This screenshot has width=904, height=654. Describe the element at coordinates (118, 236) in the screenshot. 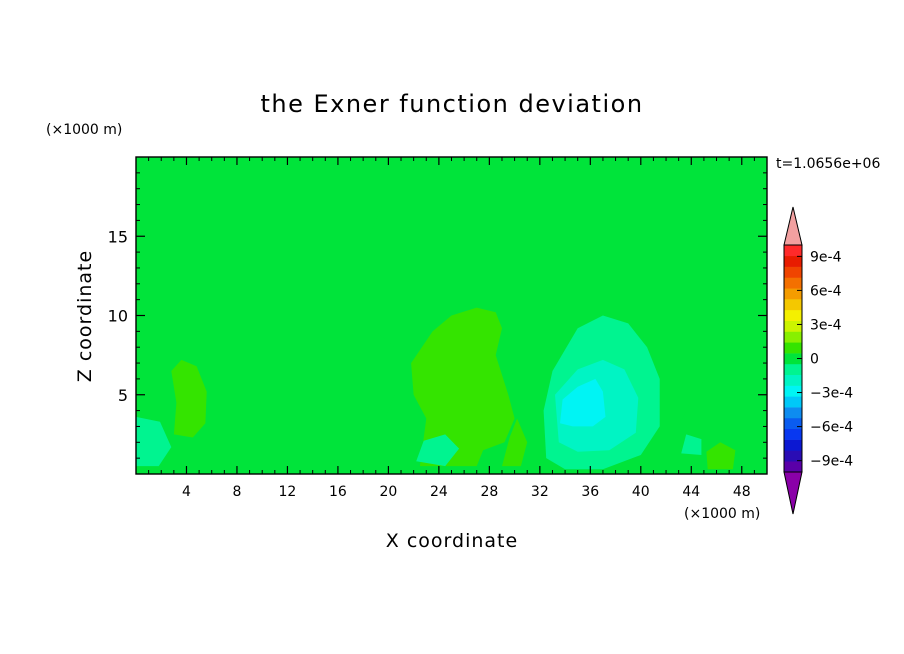

I see `y-tick-label: 15` at that location.